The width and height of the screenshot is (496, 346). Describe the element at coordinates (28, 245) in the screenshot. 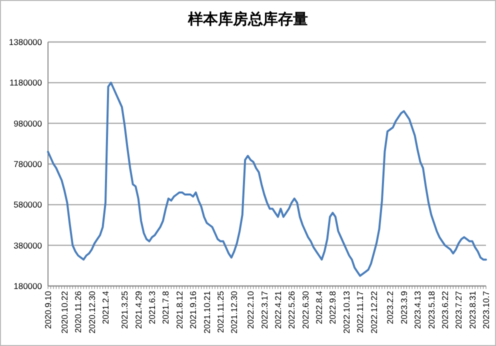

I see `y-tick-label: 380000` at that location.